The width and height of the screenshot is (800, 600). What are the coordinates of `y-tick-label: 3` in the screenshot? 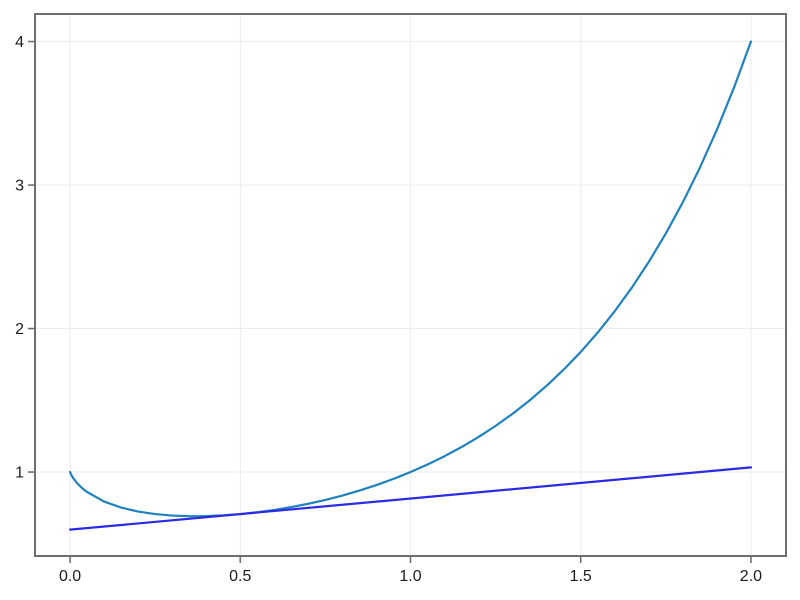 It's located at (19, 186).